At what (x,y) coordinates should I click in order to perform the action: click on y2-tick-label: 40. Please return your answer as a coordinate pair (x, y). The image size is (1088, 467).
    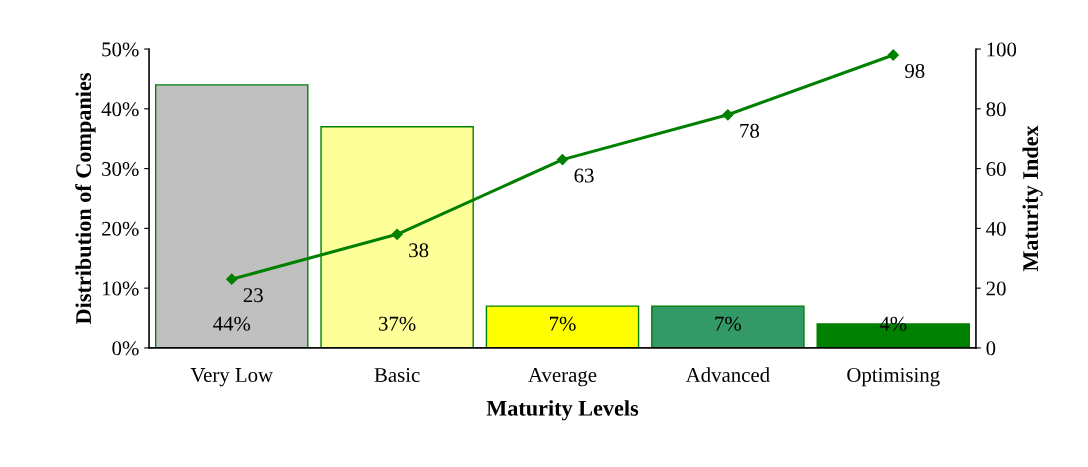
    Looking at the image, I should click on (996, 228).